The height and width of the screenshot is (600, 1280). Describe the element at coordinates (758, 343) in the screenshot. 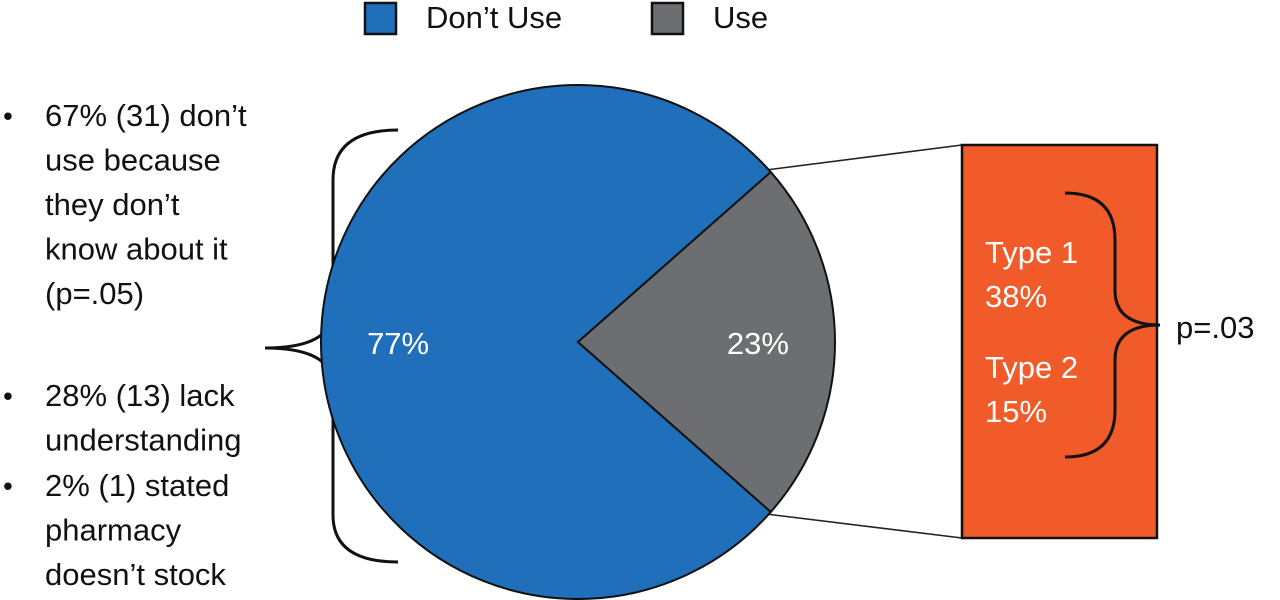

I see `data-label: 23%` at that location.